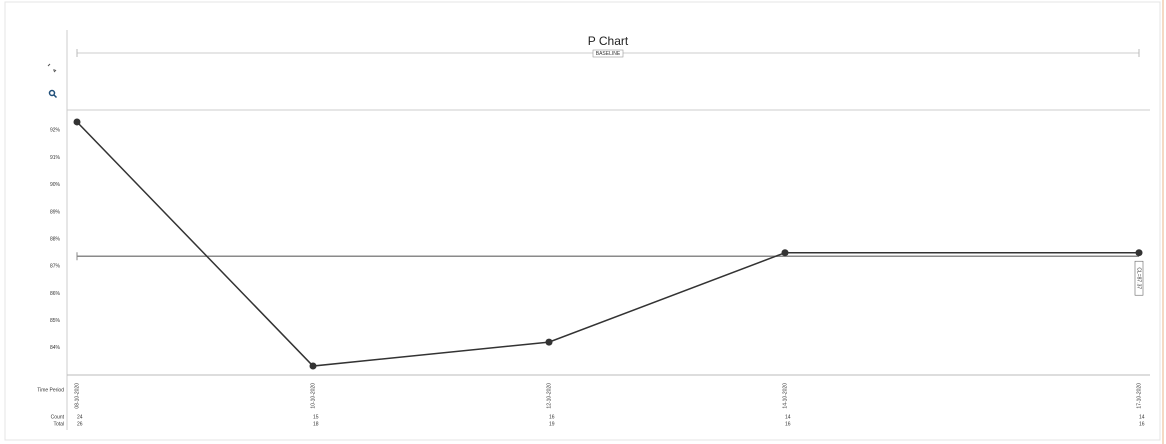 The width and height of the screenshot is (1166, 444). Describe the element at coordinates (55, 131) in the screenshot. I see `y-tick-label: 92%` at that location.